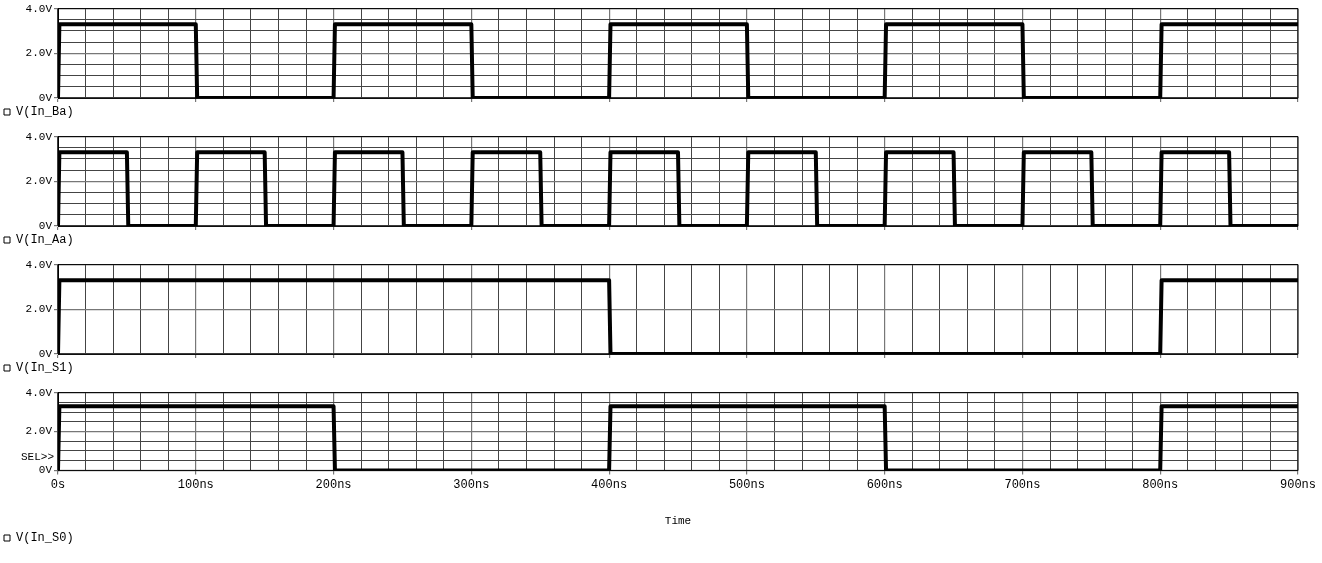 This screenshot has height=563, width=1322. Describe the element at coordinates (45, 240) in the screenshot. I see `legend-label: V(In_Aa)` at that location.